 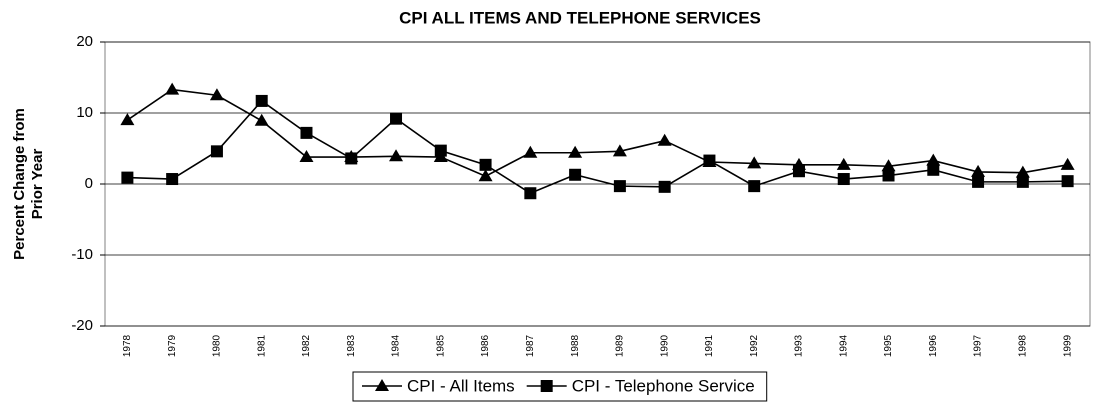 I want to click on x-tick-label: 1991, so click(x=709, y=345).